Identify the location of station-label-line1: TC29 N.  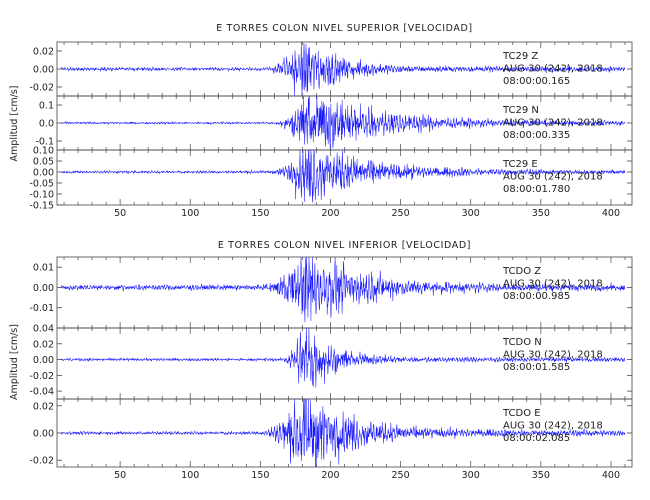
(520, 110).